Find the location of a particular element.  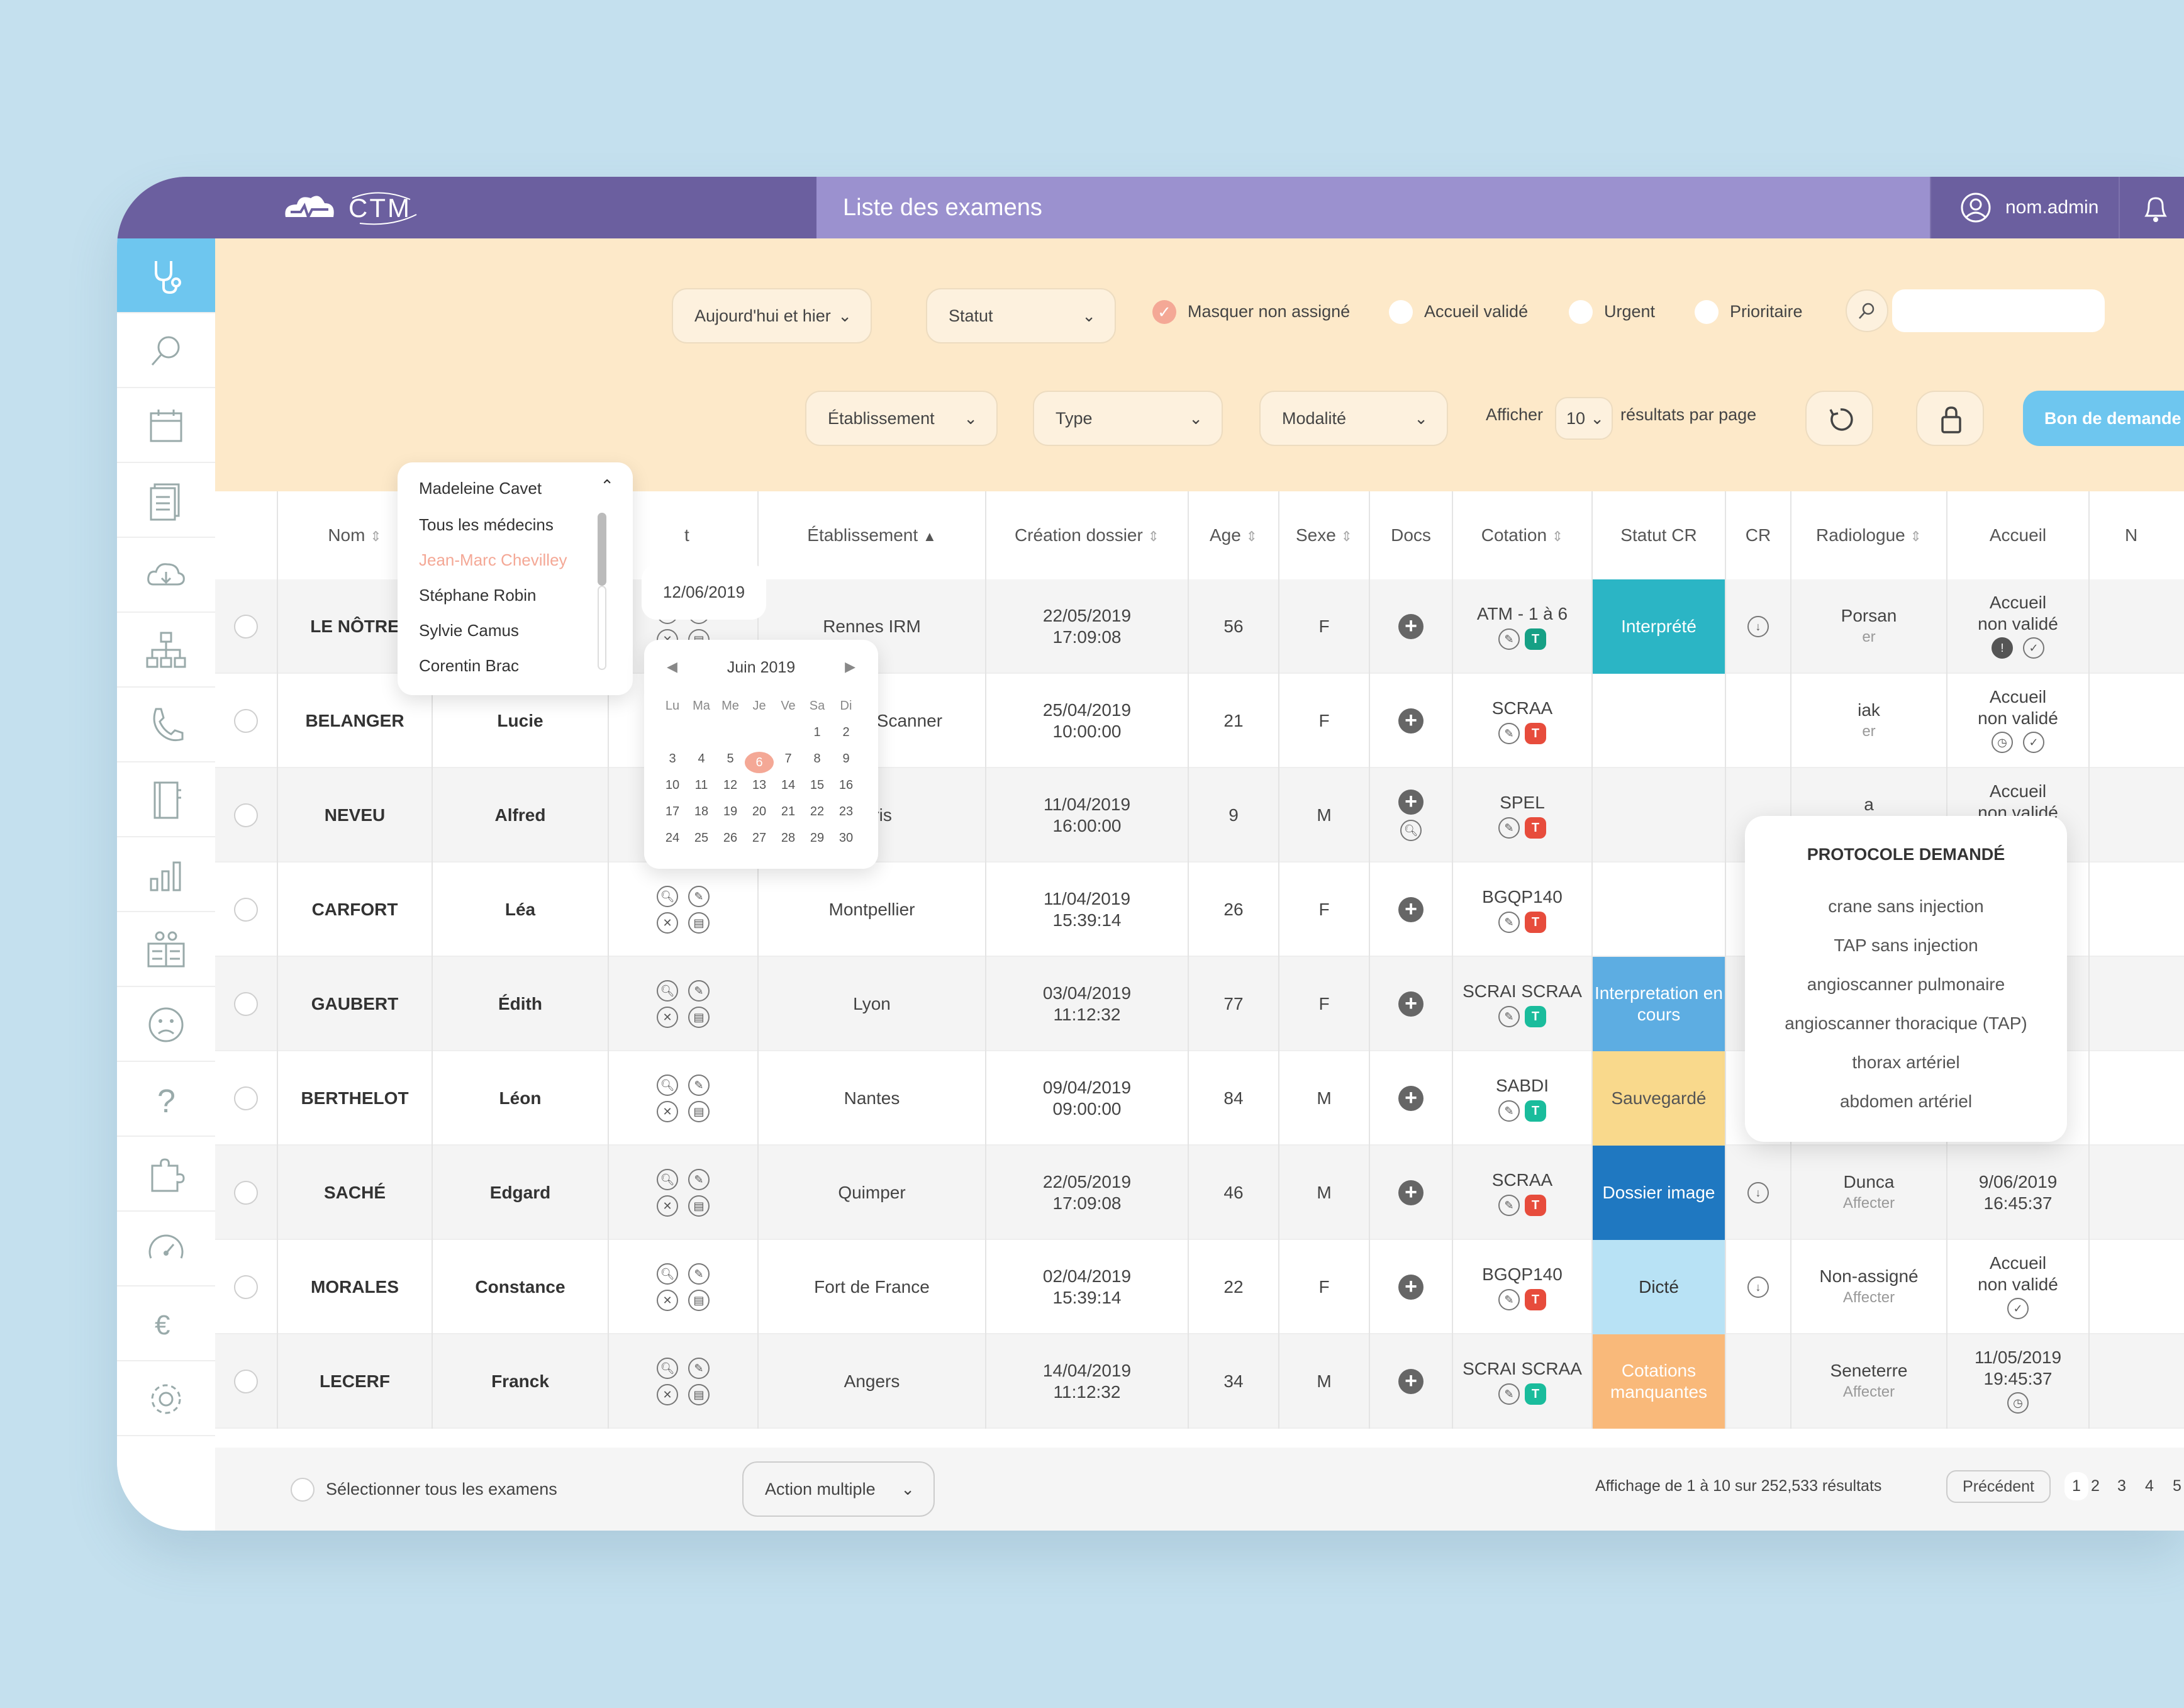

select-all-checkbox: Sélectionner tous les examens is located at coordinates (424, 1489).